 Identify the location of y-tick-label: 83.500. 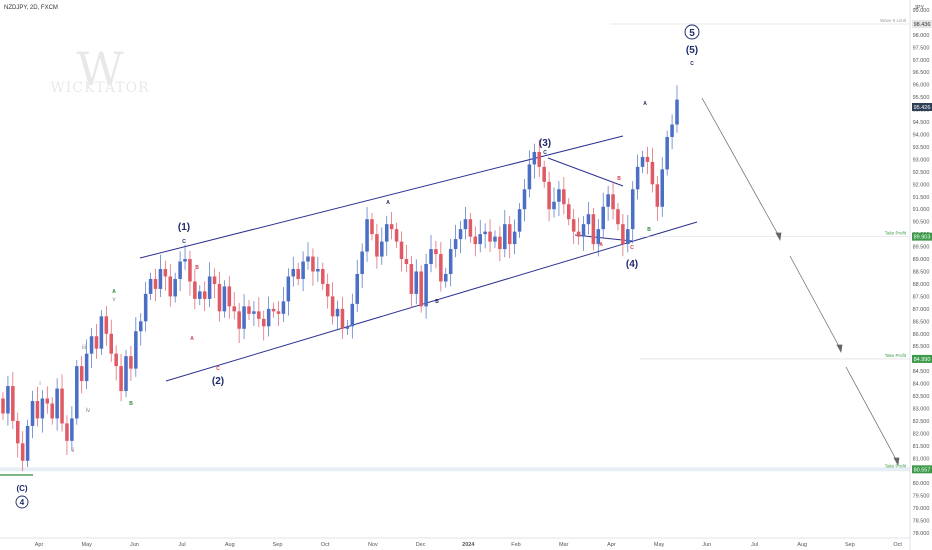
(921, 397).